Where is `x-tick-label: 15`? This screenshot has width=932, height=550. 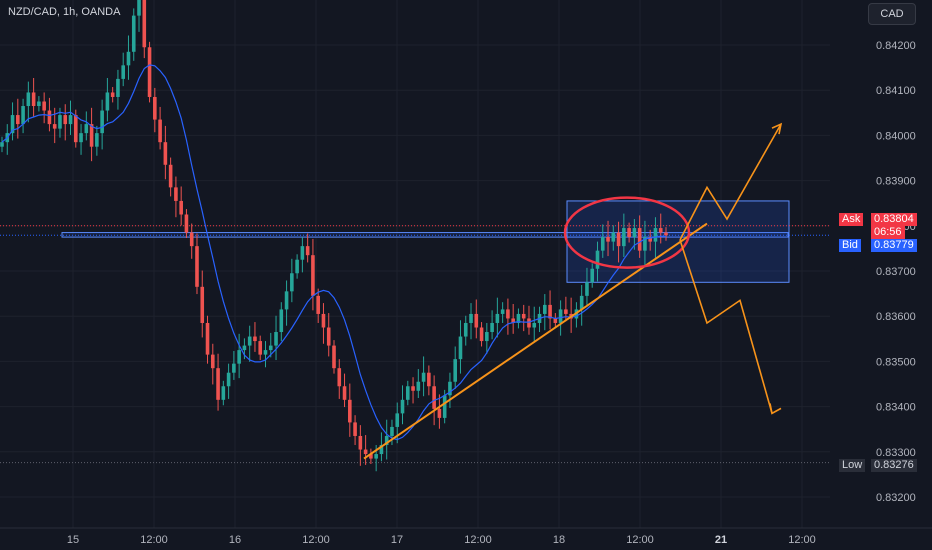
x-tick-label: 15 is located at coordinates (73, 540).